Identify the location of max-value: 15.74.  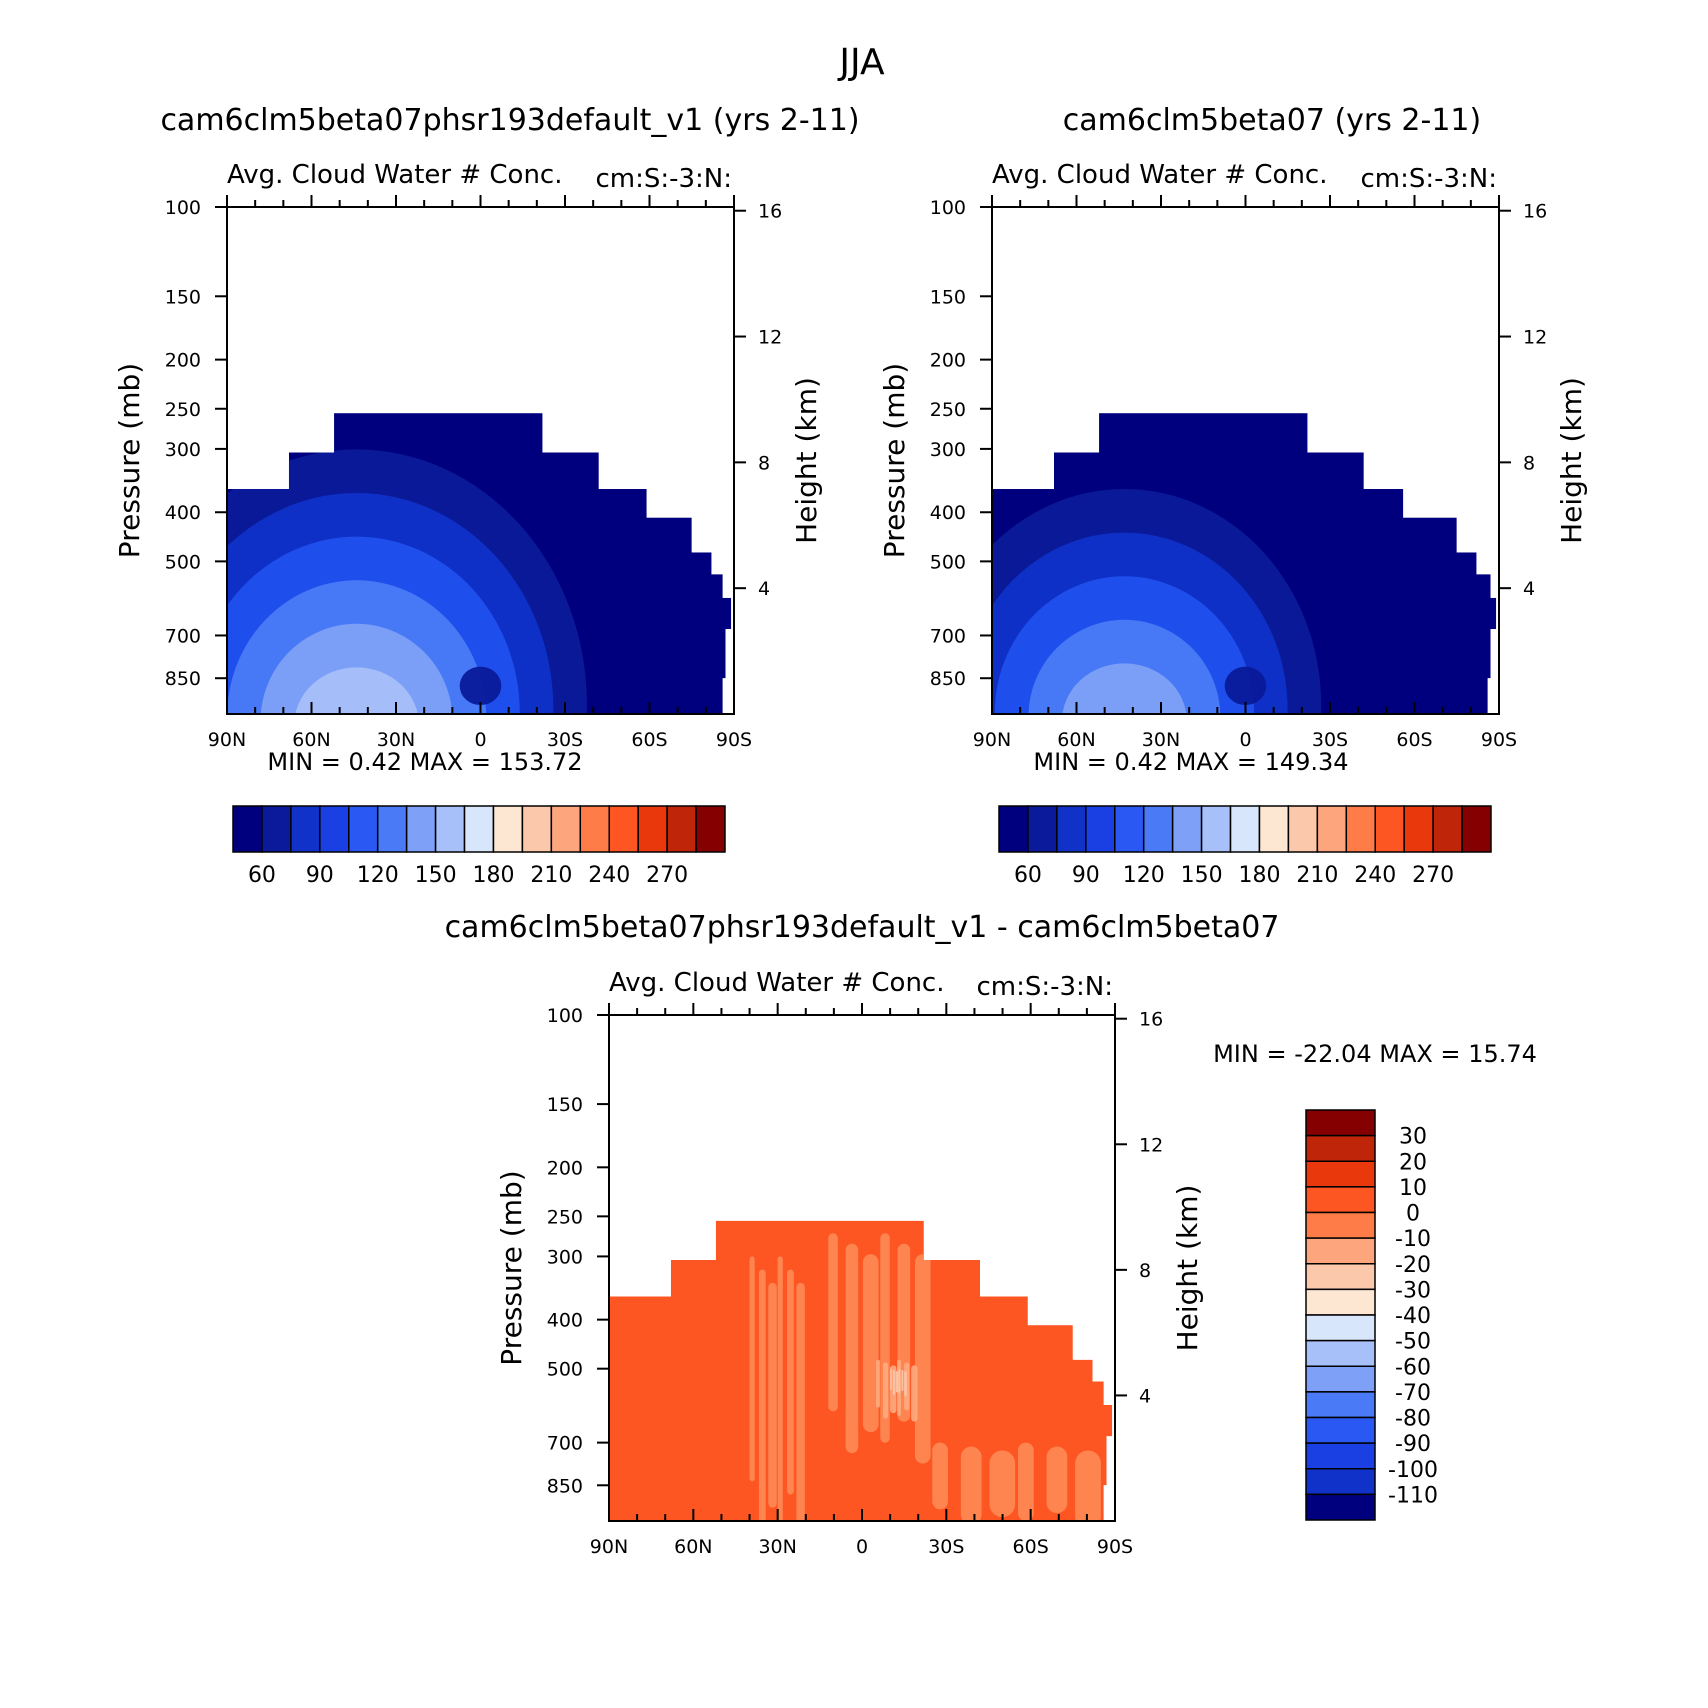
(1502, 1054).